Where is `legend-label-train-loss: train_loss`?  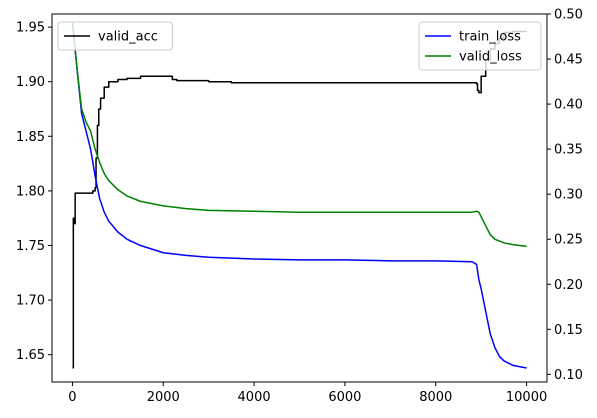
legend-label-train-loss: train_loss is located at coordinates (490, 37).